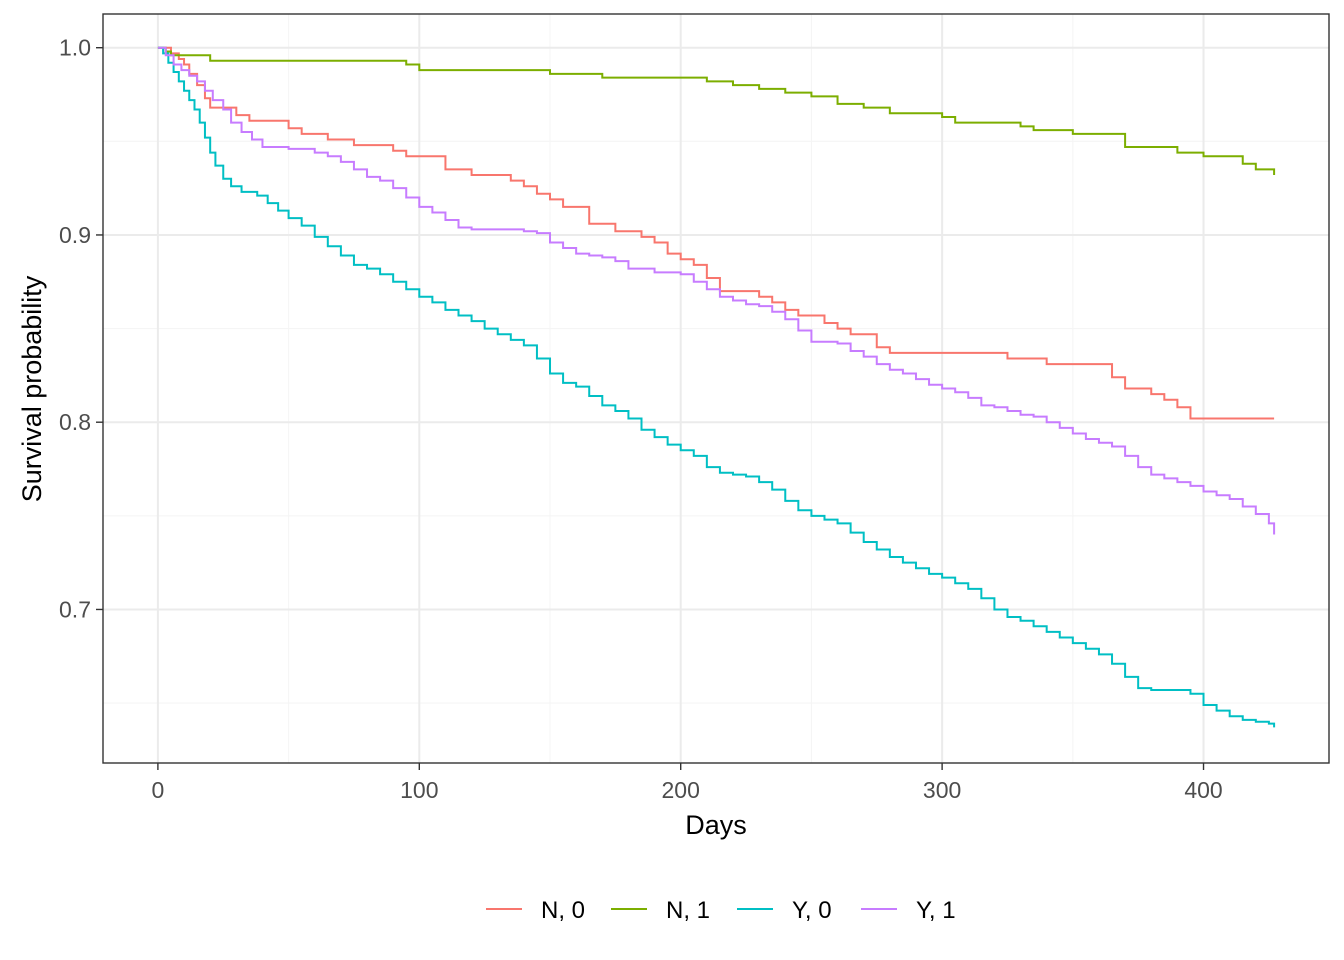 The image size is (1344, 960). What do you see at coordinates (81, 328) in the screenshot?
I see `y-axis-ticks: 0.7 0.8 0.9 1.0` at bounding box center [81, 328].